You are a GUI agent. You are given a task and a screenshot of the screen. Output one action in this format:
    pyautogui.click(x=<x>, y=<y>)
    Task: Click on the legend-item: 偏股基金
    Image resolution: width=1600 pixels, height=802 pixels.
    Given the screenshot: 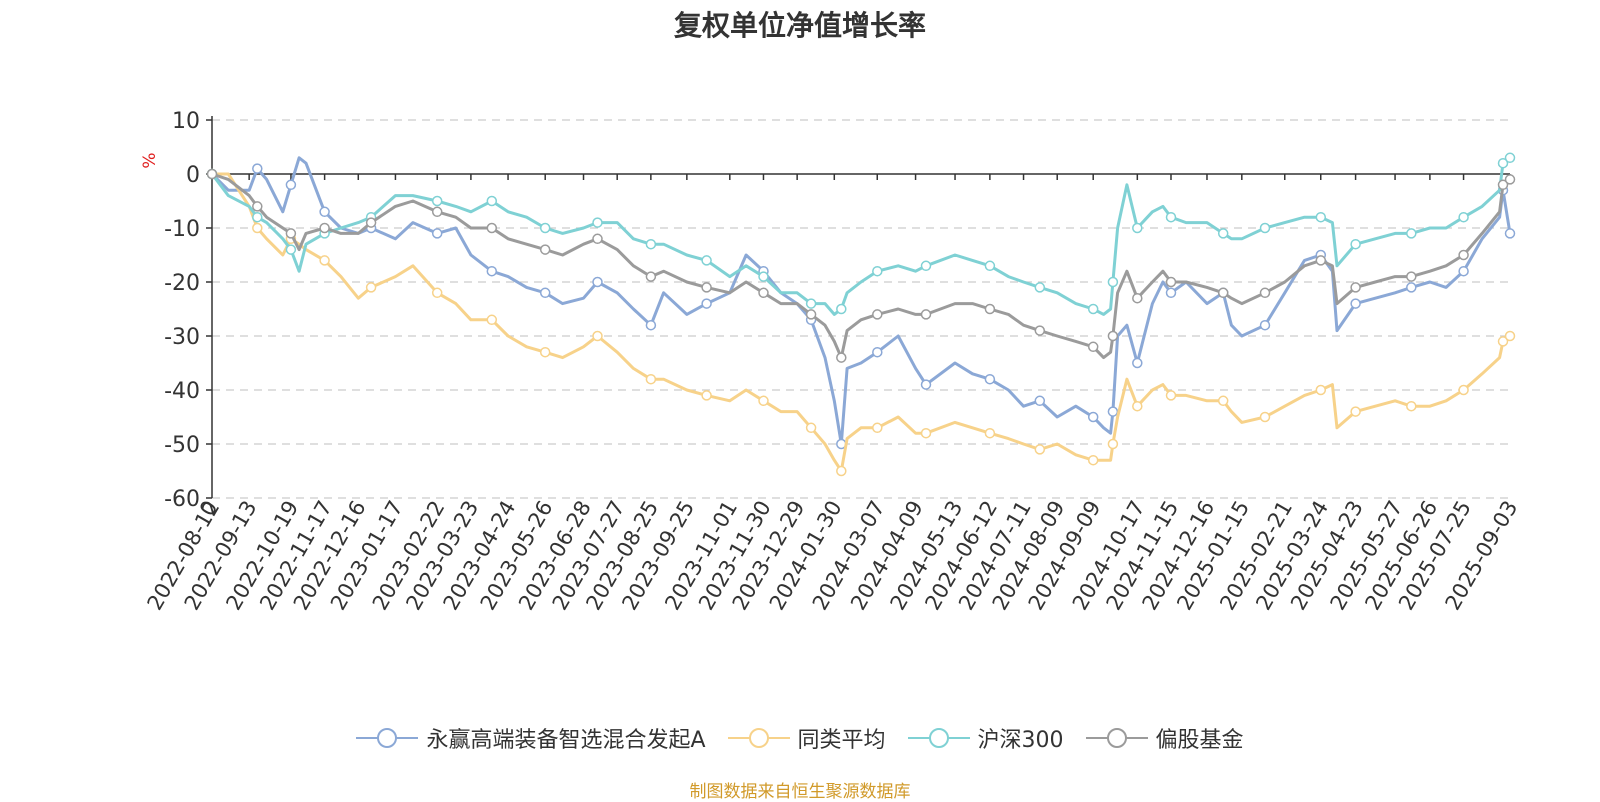 What is the action you would take?
    pyautogui.click(x=1164, y=738)
    